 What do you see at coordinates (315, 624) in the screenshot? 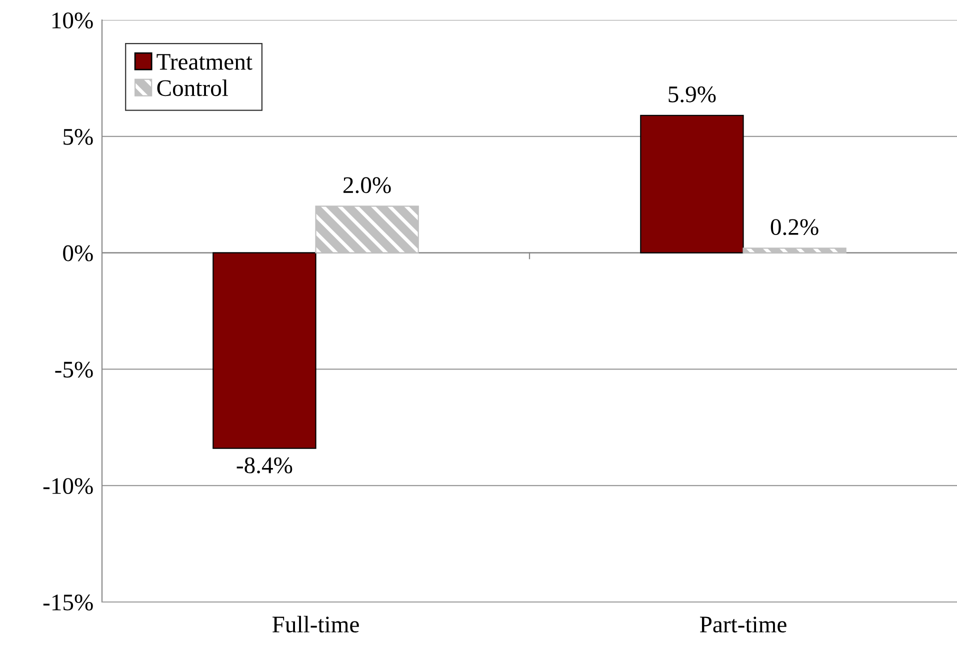
I see `x-tick-label: Full-time` at bounding box center [315, 624].